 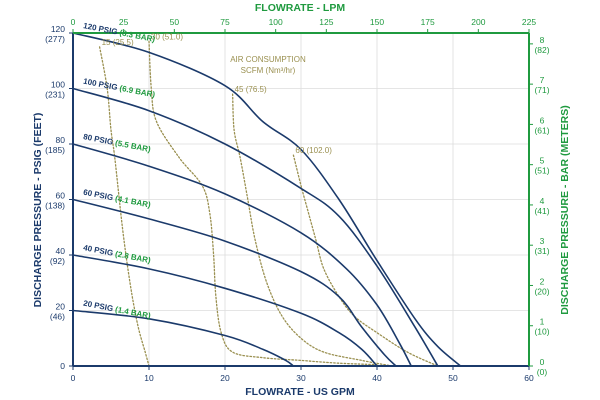 What do you see at coordinates (542, 201) in the screenshot?
I see `y2-tick-label: 4` at bounding box center [542, 201].